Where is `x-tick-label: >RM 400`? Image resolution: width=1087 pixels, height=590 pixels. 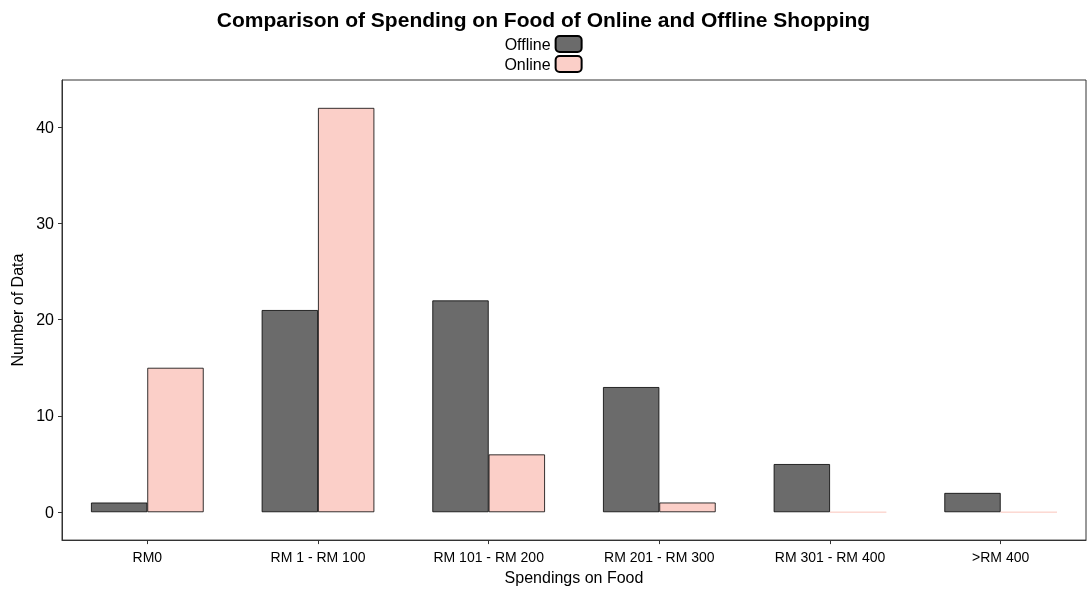
x-tick-label: >RM 400 is located at coordinates (1001, 557).